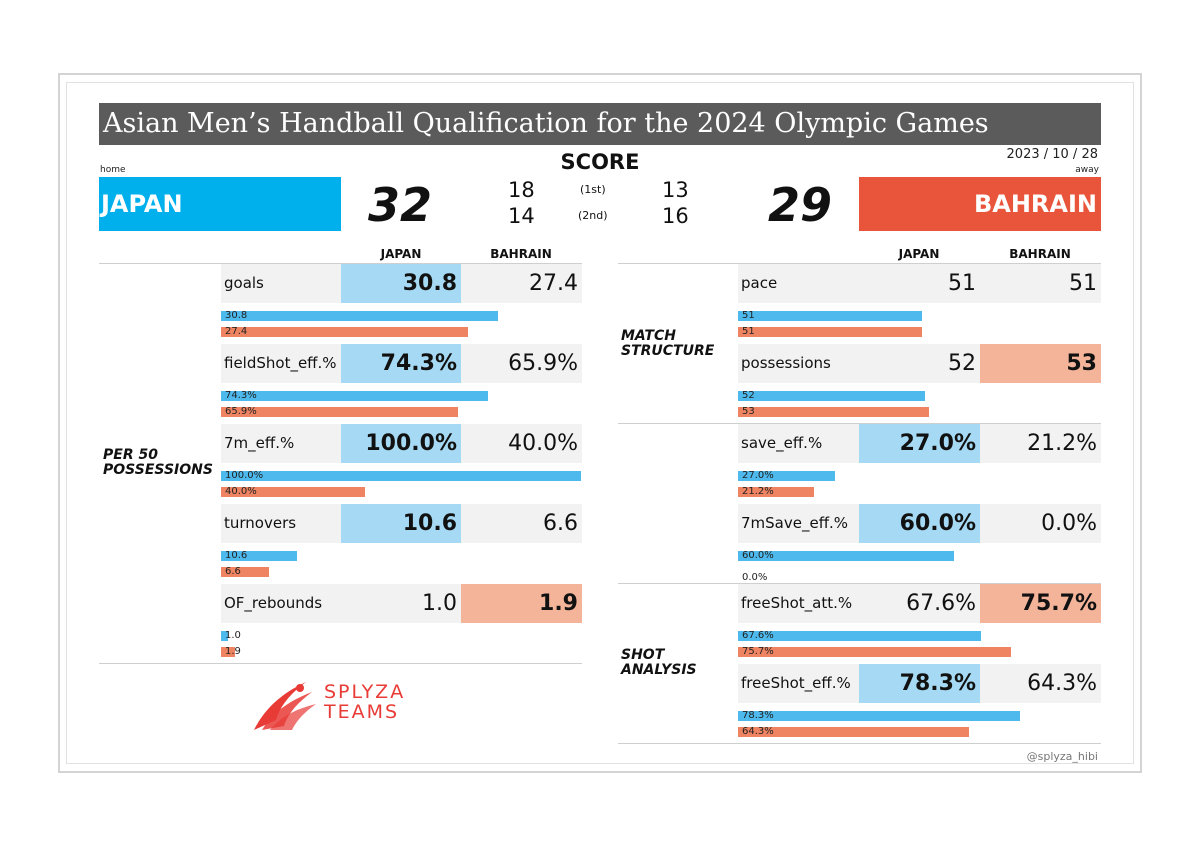 The height and width of the screenshot is (848, 1200). I want to click on section-label: SHOT ANALYSIS, so click(659, 662).